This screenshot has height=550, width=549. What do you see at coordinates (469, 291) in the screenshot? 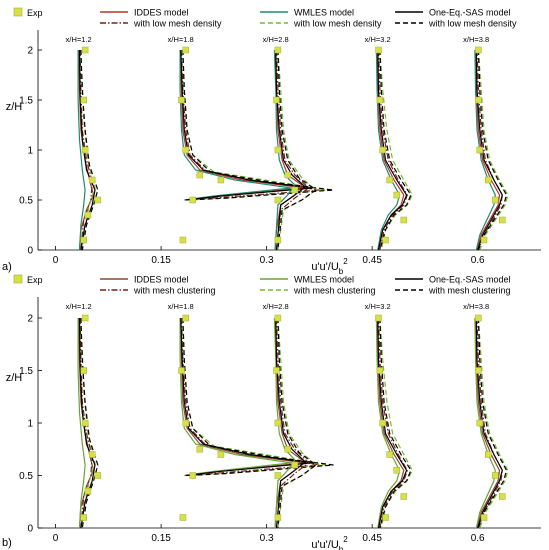
I see `legend-label-5: with mesh clustering` at bounding box center [469, 291].